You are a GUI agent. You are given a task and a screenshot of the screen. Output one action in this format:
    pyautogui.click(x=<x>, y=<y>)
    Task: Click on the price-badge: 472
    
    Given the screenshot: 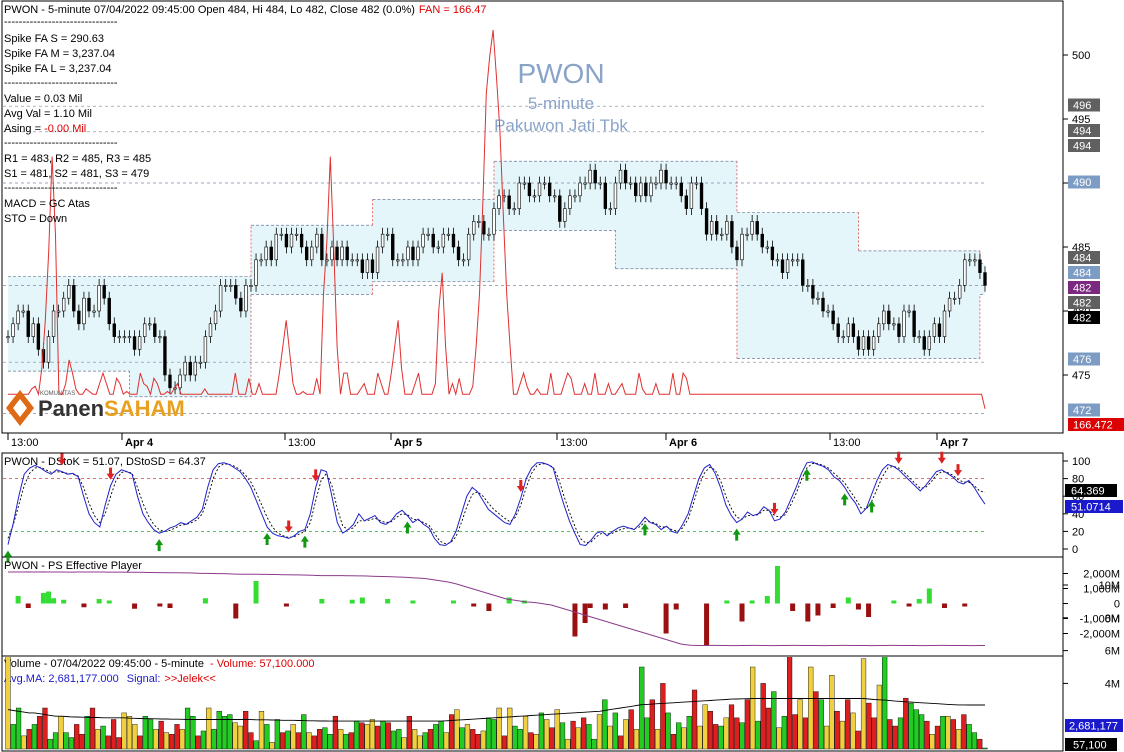 What is the action you would take?
    pyautogui.click(x=1082, y=411)
    